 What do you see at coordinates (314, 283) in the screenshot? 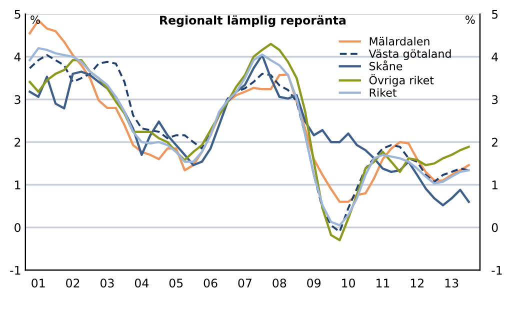
I see `x-tick-label: 09` at bounding box center [314, 283].